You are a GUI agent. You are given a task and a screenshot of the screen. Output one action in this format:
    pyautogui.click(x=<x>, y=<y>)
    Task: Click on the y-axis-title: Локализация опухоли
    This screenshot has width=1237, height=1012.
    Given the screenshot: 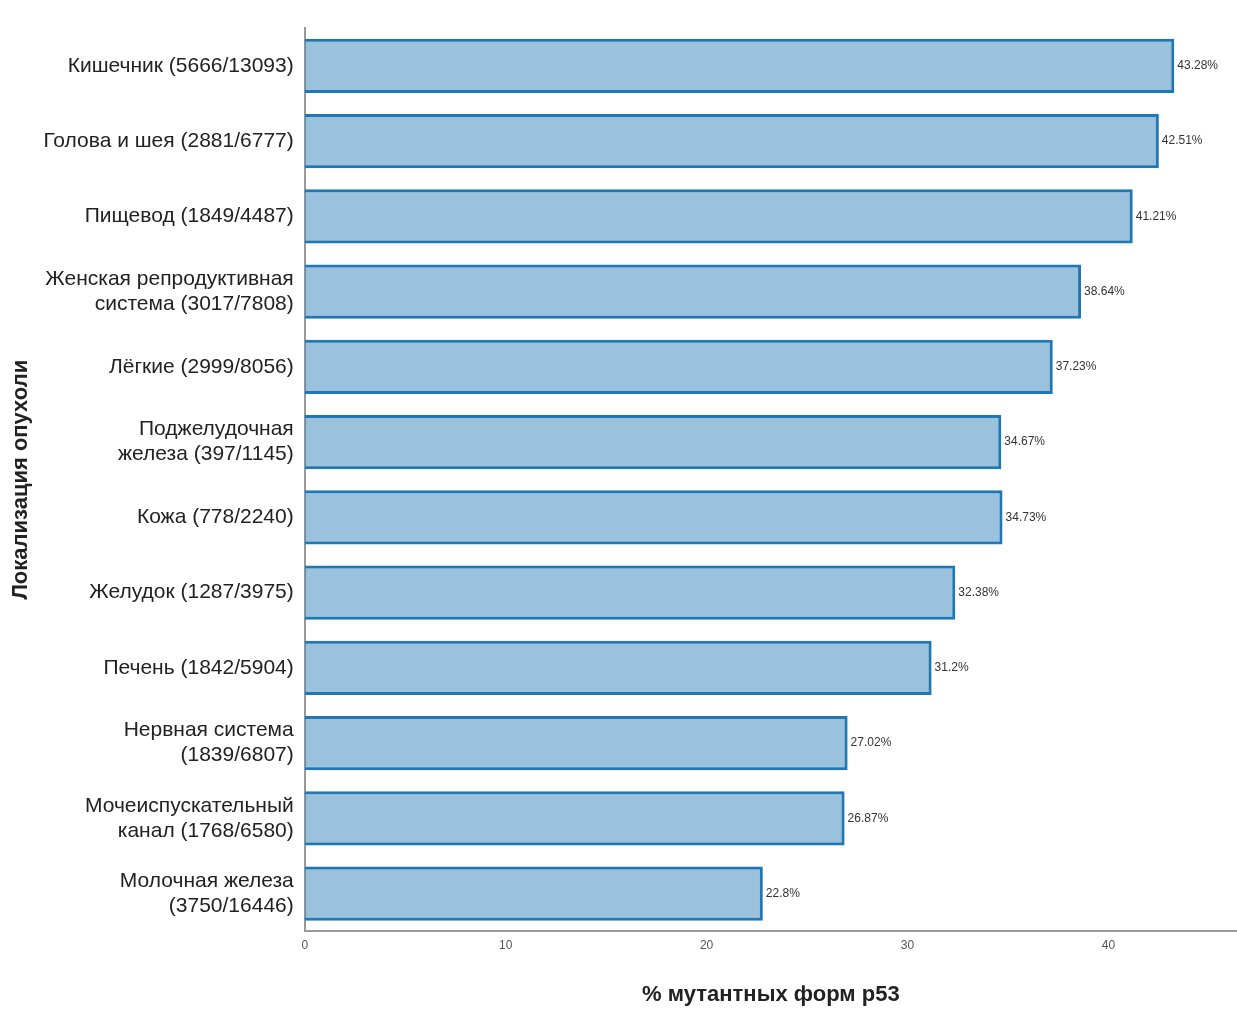 What is the action you would take?
    pyautogui.click(x=20, y=479)
    